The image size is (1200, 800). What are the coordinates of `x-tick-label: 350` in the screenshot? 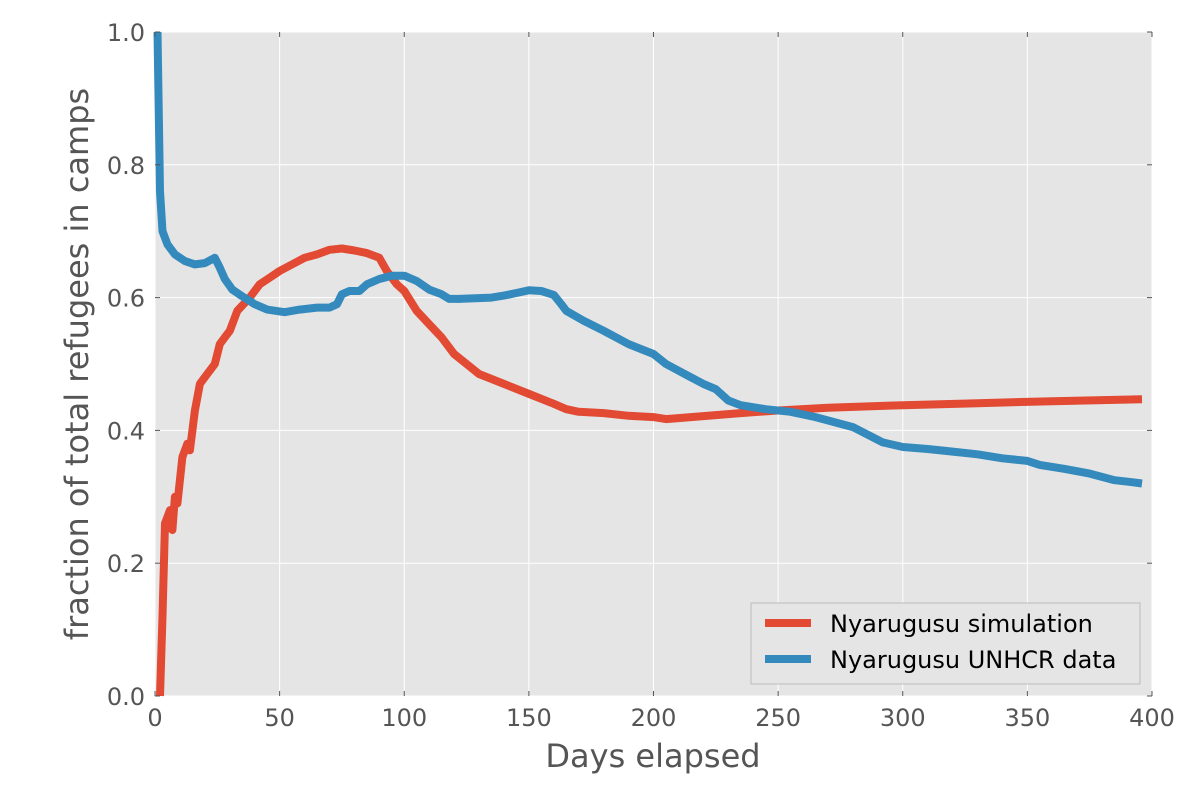 It's located at (1027, 718).